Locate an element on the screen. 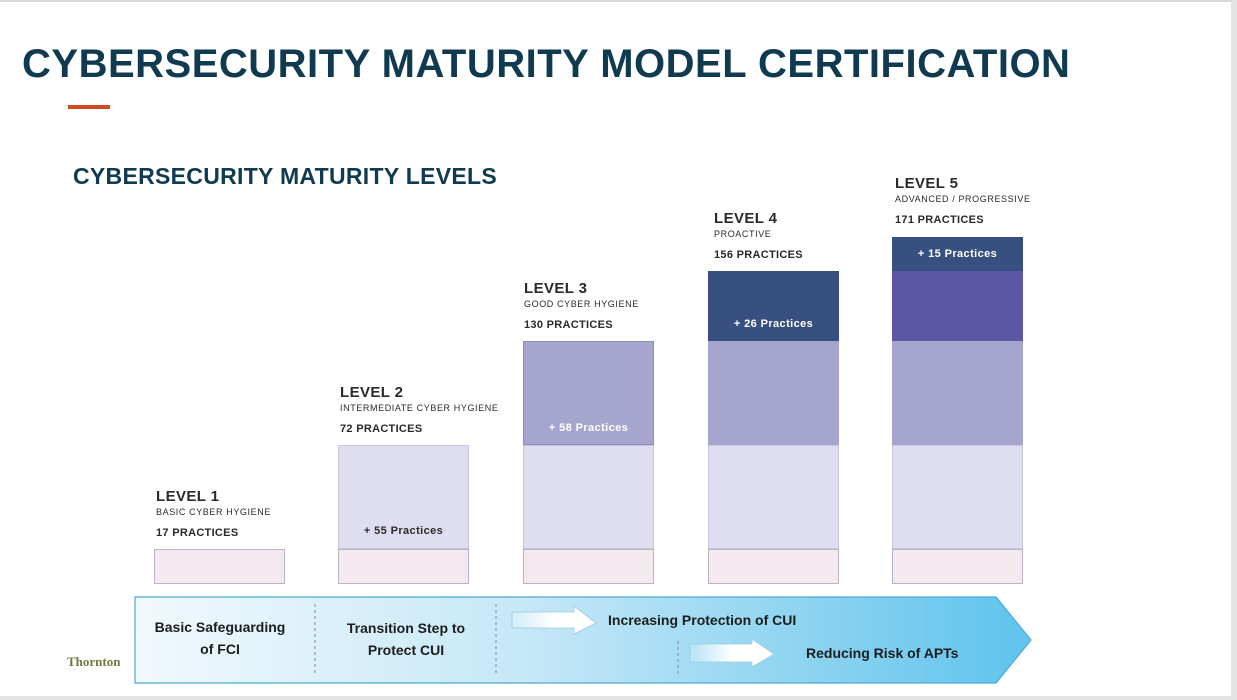  level-4-added-label: + 26 Practices is located at coordinates (773, 324).